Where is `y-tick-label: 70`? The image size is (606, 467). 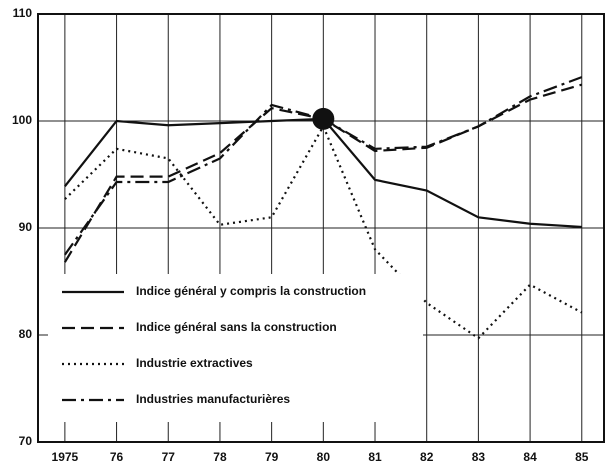
y-tick-label: 70 is located at coordinates (26, 441).